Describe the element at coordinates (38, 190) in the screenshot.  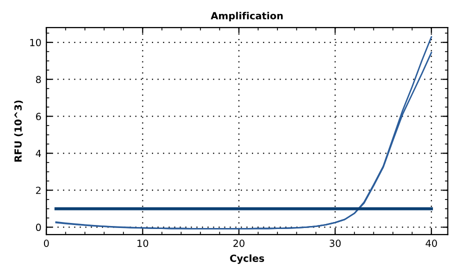
I see `y-tick-label: 2` at that location.